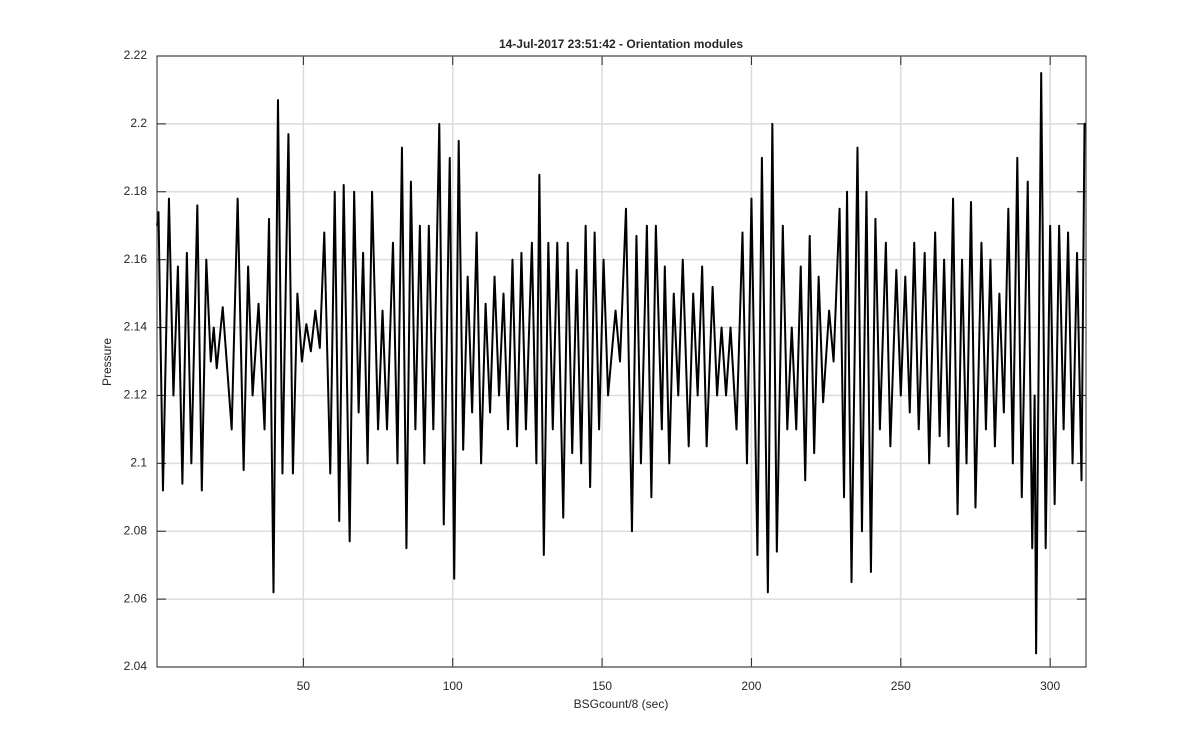 The height and width of the screenshot is (750, 1200). I want to click on y-tick-label: 2.06, so click(136, 598).